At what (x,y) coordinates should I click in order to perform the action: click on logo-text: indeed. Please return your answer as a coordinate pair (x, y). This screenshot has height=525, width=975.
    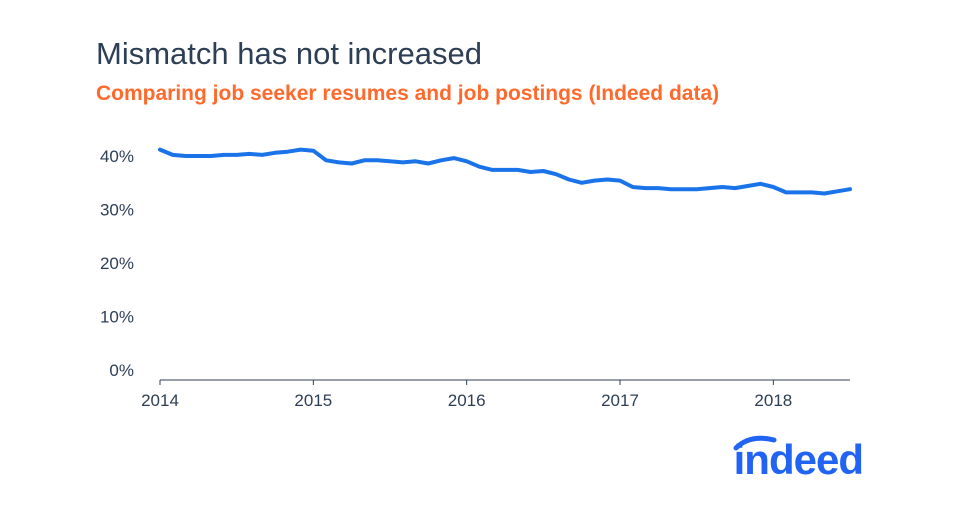
    Looking at the image, I should click on (798, 459).